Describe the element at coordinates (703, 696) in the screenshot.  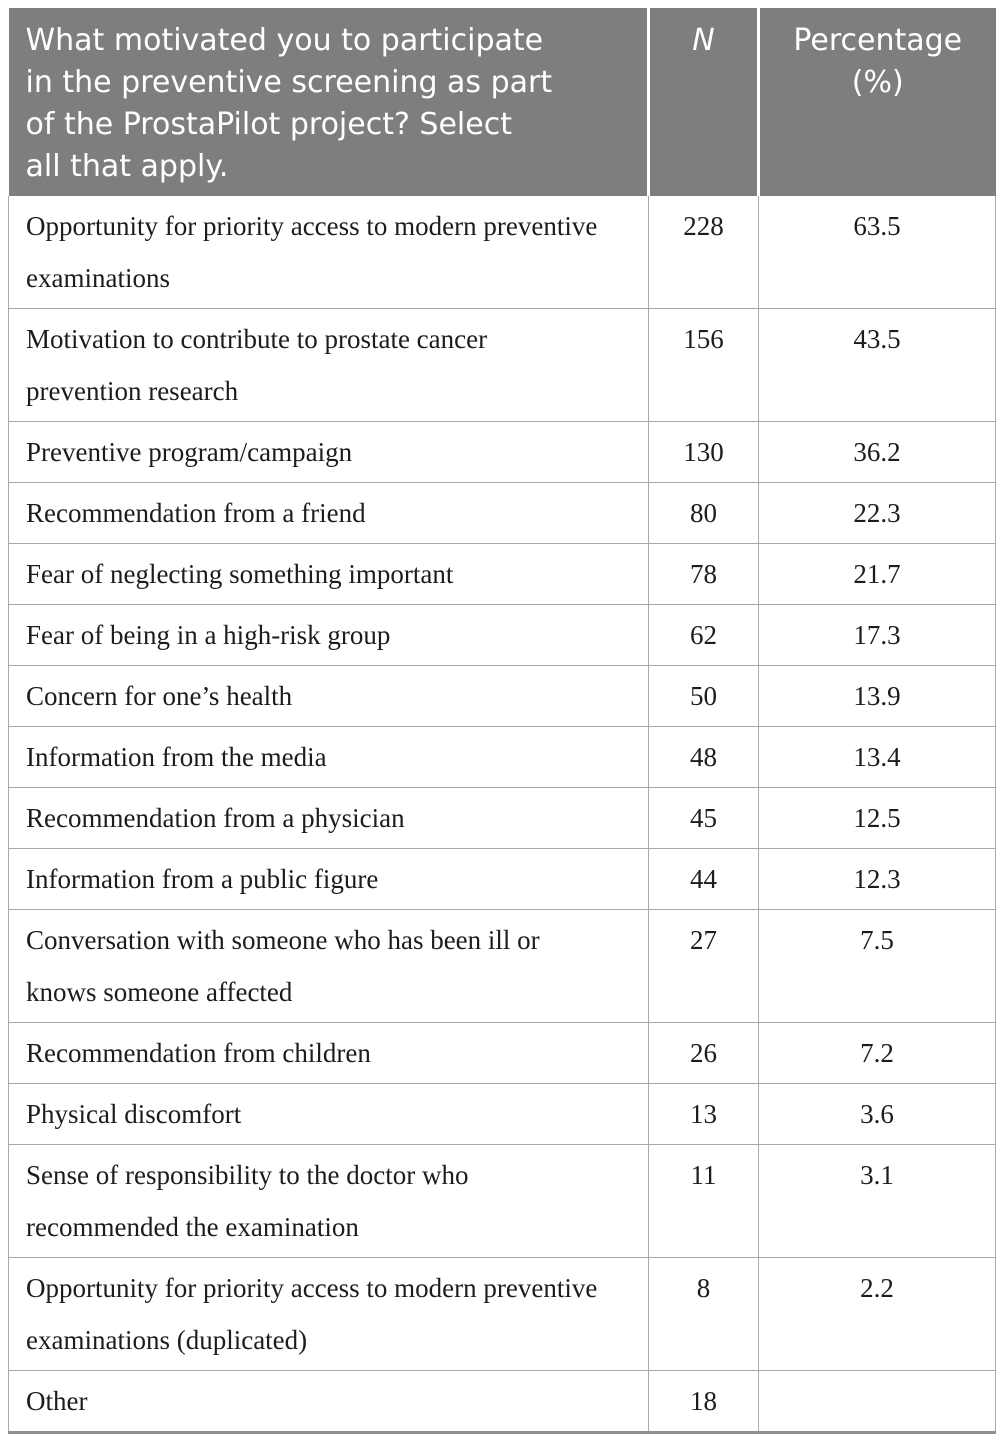
I see `row-n-value: 50` at that location.